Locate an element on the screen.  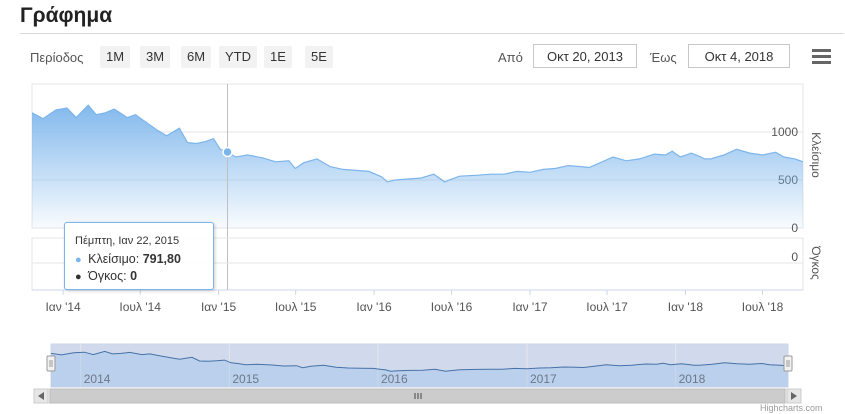
range-button-1m: 1M is located at coordinates (115, 57).